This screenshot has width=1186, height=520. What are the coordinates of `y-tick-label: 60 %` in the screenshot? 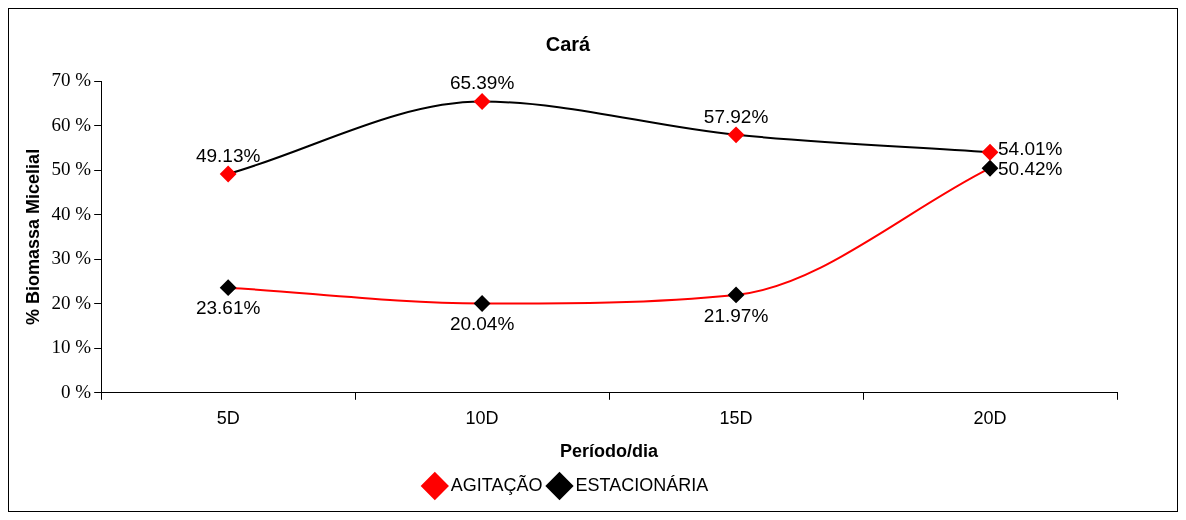 It's located at (71, 124).